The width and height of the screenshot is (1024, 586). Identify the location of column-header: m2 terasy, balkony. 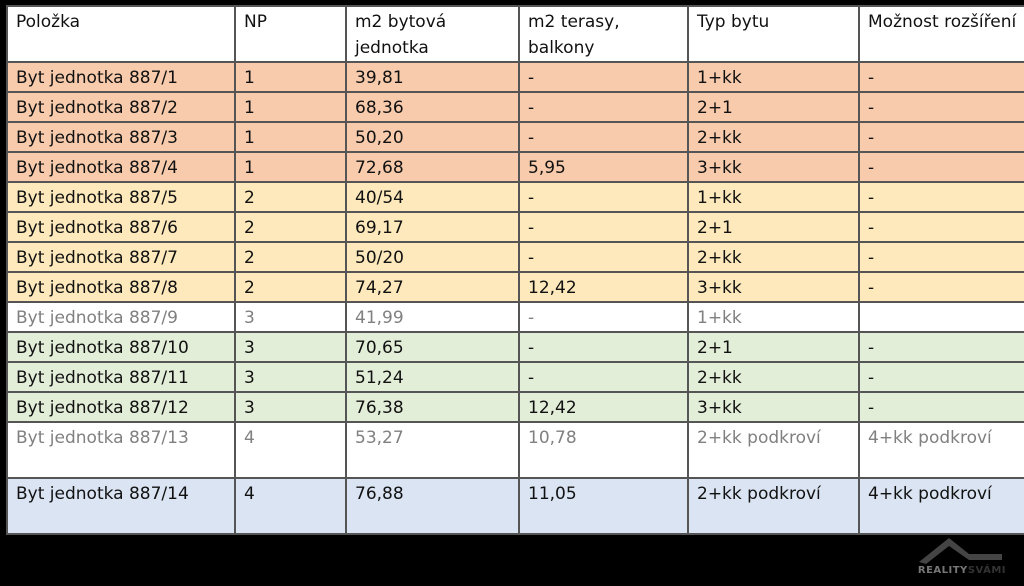
(603, 34).